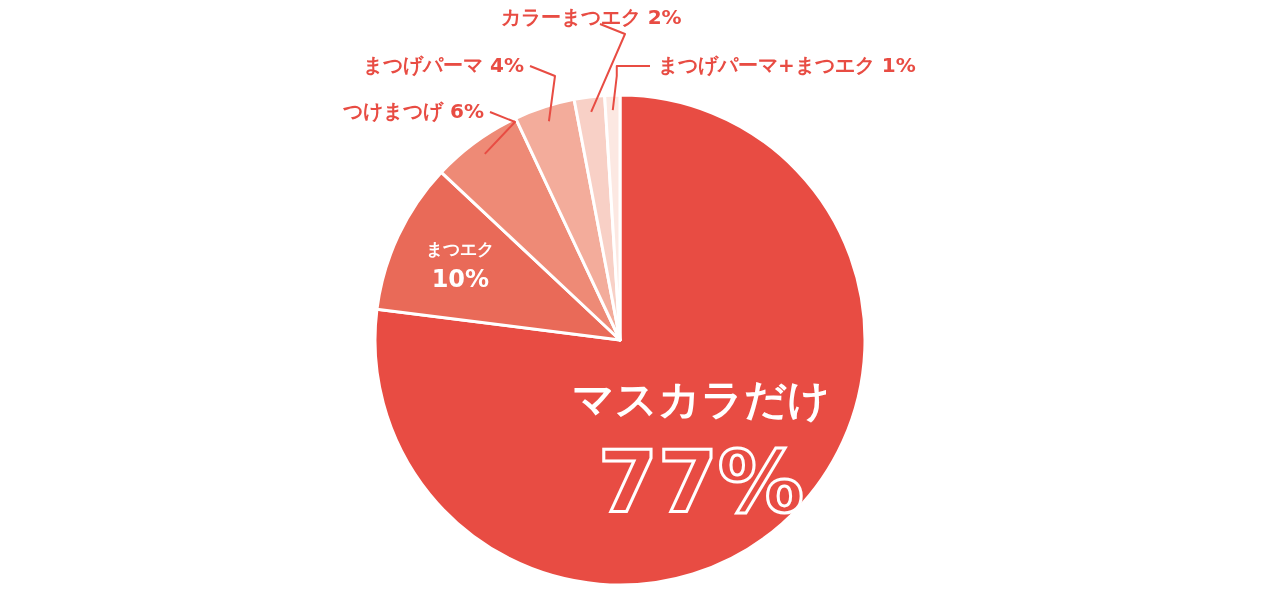 Image resolution: width=1280 pixels, height=597 pixels. I want to click on slice-label: まつげパーマ 4%, so click(443, 65).